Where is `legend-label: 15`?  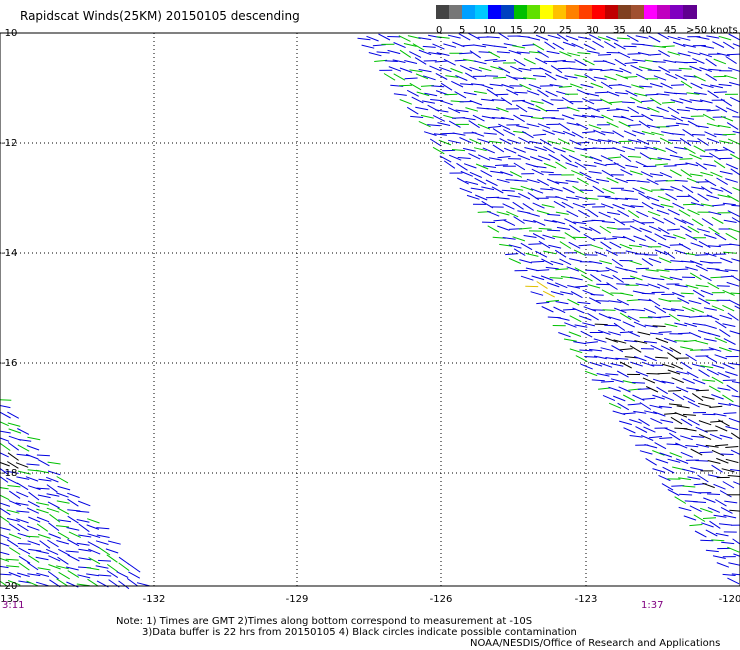 legend-label: 15 is located at coordinates (516, 30).